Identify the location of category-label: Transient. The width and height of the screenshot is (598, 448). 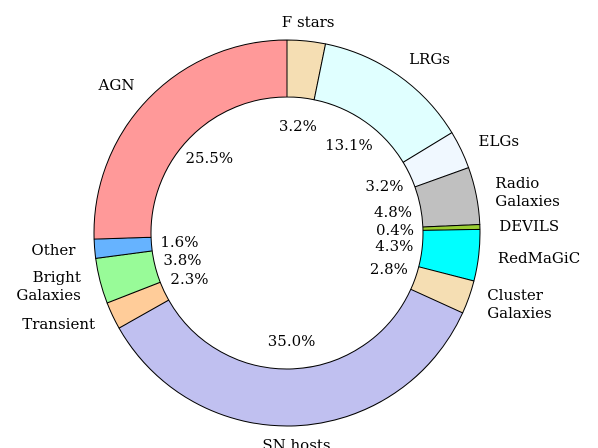
(59, 323).